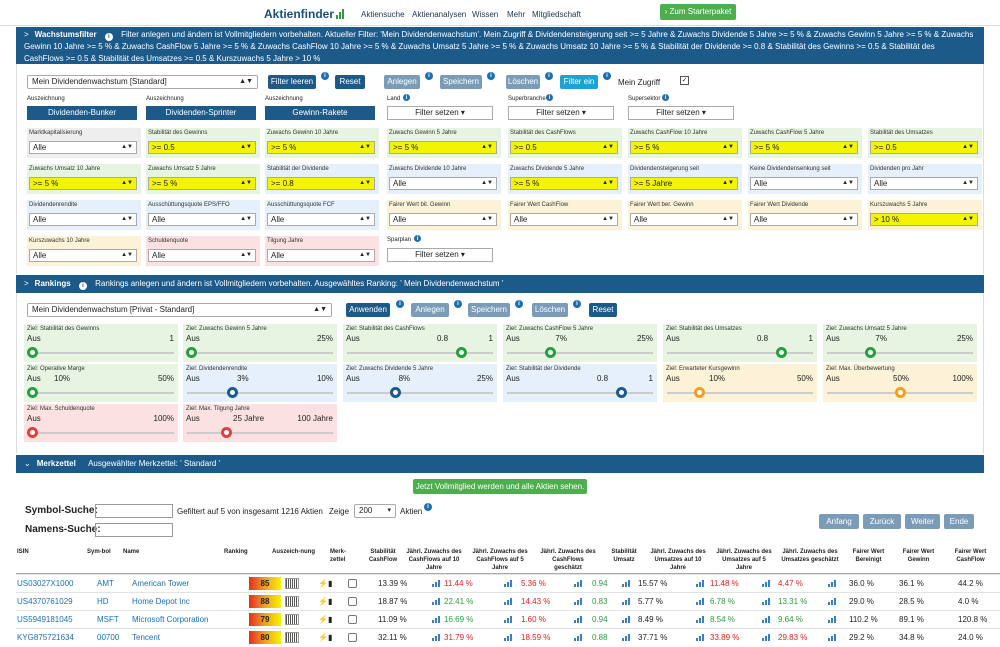  I want to click on filter-clear-button: Filter leeren, so click(292, 82).